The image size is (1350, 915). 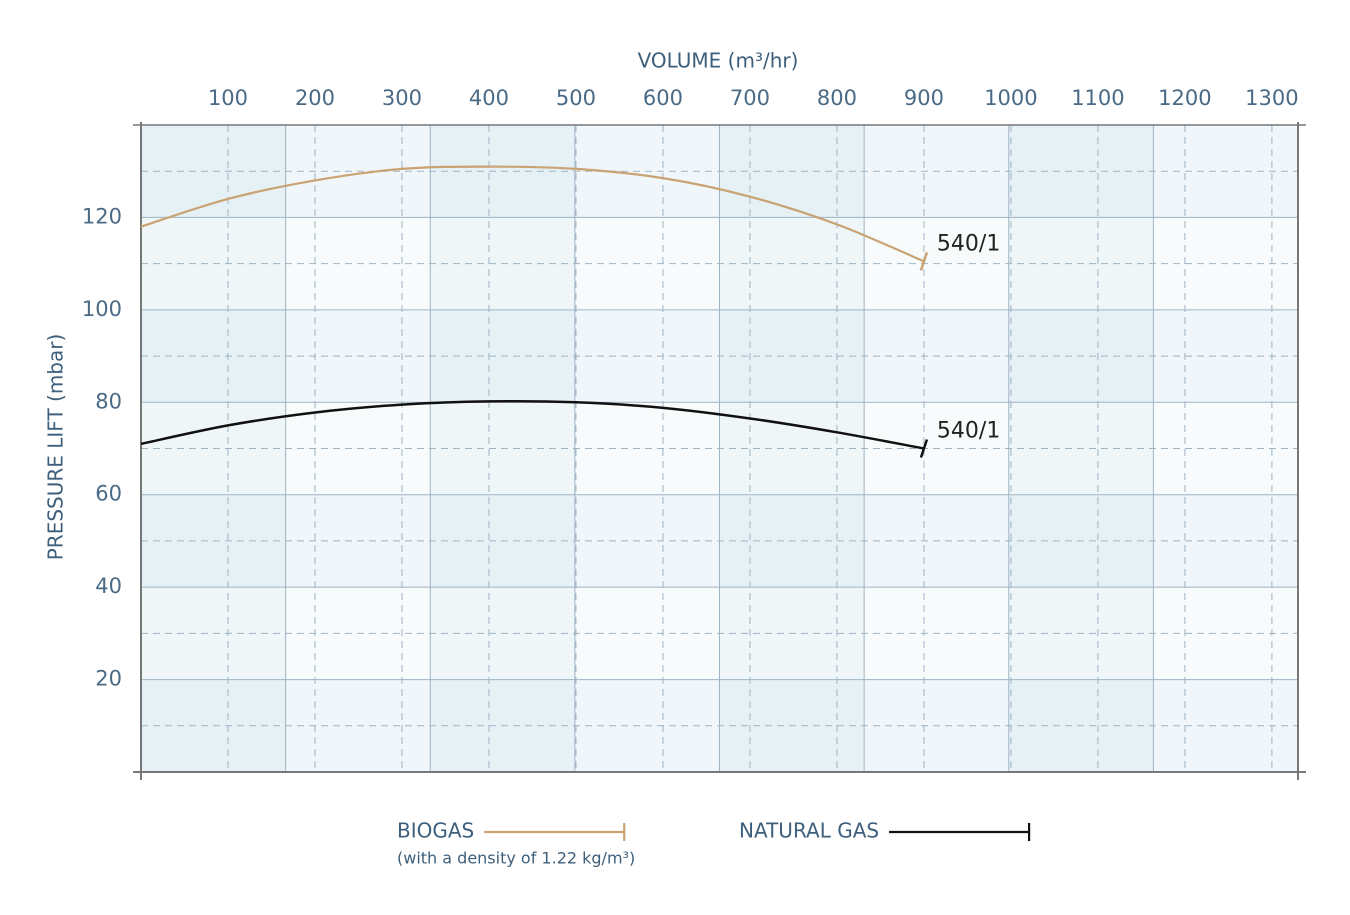 I want to click on legend-label: NATURAL GAS, so click(x=809, y=831).